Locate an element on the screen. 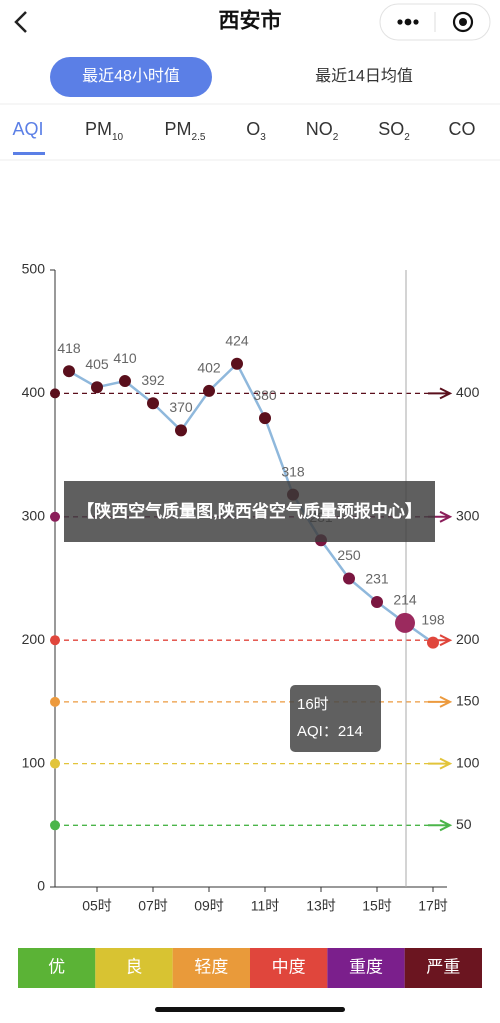 The width and height of the screenshot is (500, 1023). value-label: 380 is located at coordinates (265, 395).